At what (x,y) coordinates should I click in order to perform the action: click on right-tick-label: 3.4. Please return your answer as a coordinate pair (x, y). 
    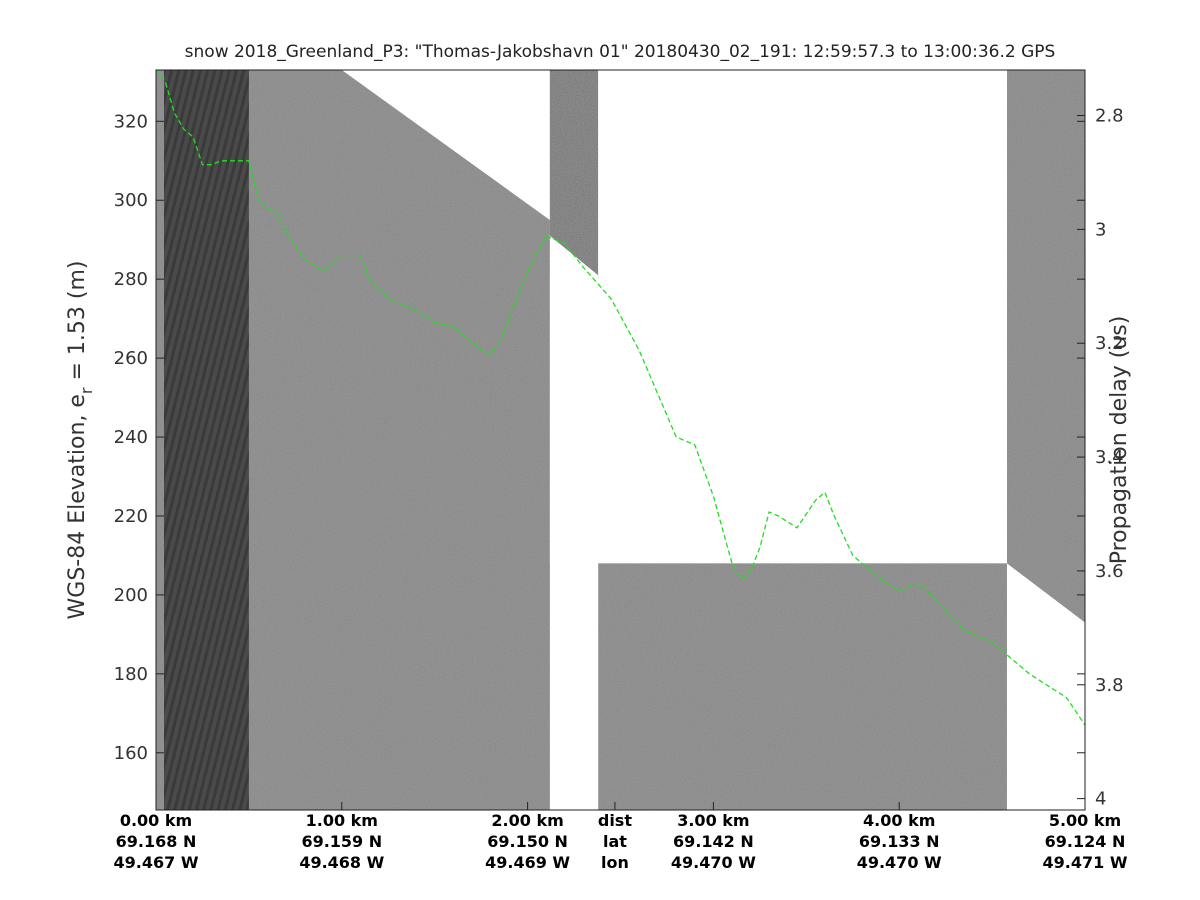
    Looking at the image, I should click on (1109, 457).